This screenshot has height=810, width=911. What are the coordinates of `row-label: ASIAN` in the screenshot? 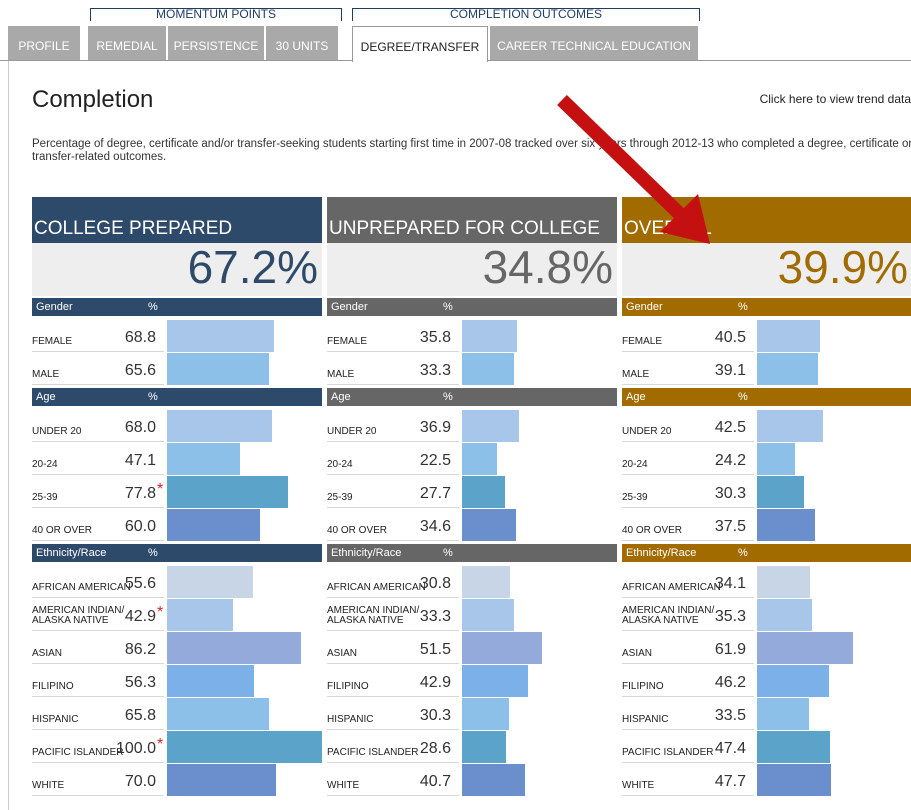 It's located at (637, 653).